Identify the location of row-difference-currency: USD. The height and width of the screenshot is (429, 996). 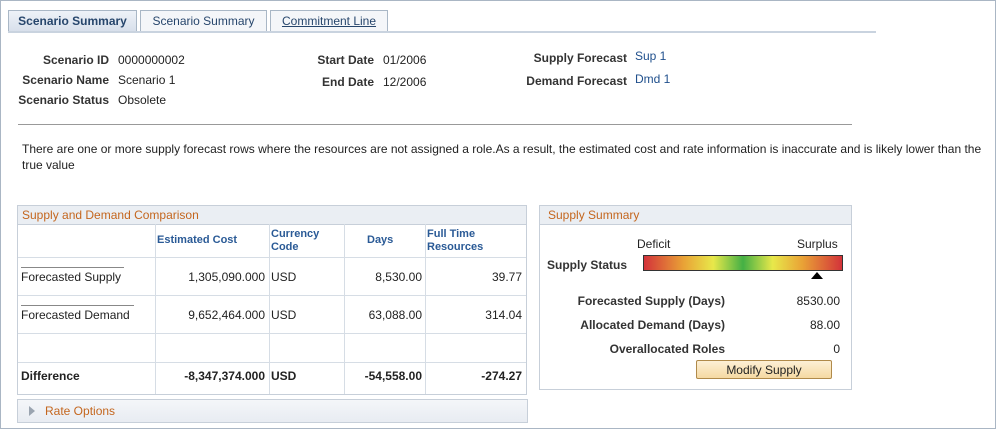
(284, 376).